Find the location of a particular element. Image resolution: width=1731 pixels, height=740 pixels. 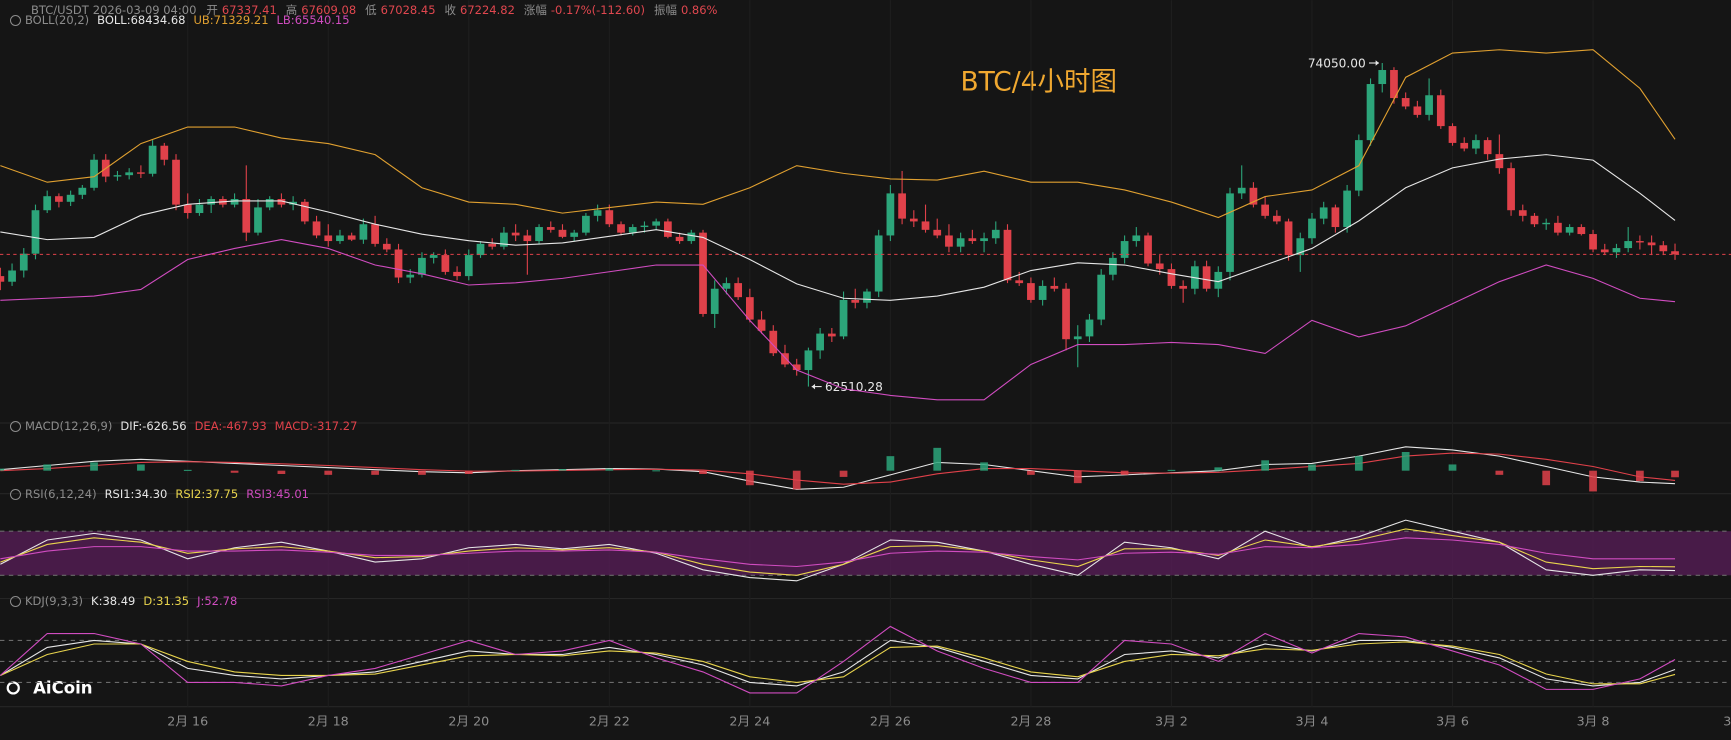

change-abs: (-112.60) is located at coordinates (618, 10).